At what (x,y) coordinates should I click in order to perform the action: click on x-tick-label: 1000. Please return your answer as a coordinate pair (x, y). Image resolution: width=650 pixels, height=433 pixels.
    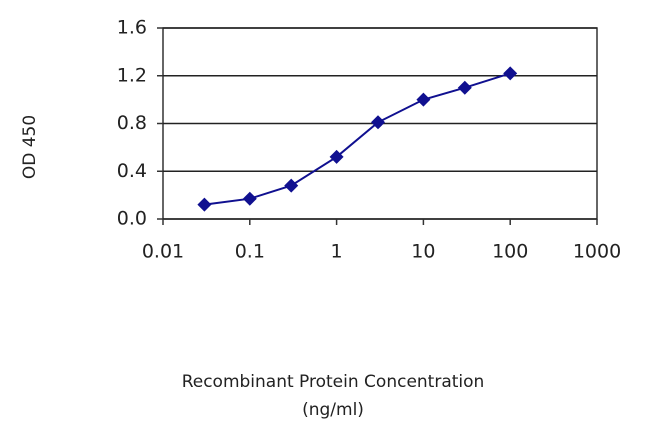
    Looking at the image, I should click on (597, 252).